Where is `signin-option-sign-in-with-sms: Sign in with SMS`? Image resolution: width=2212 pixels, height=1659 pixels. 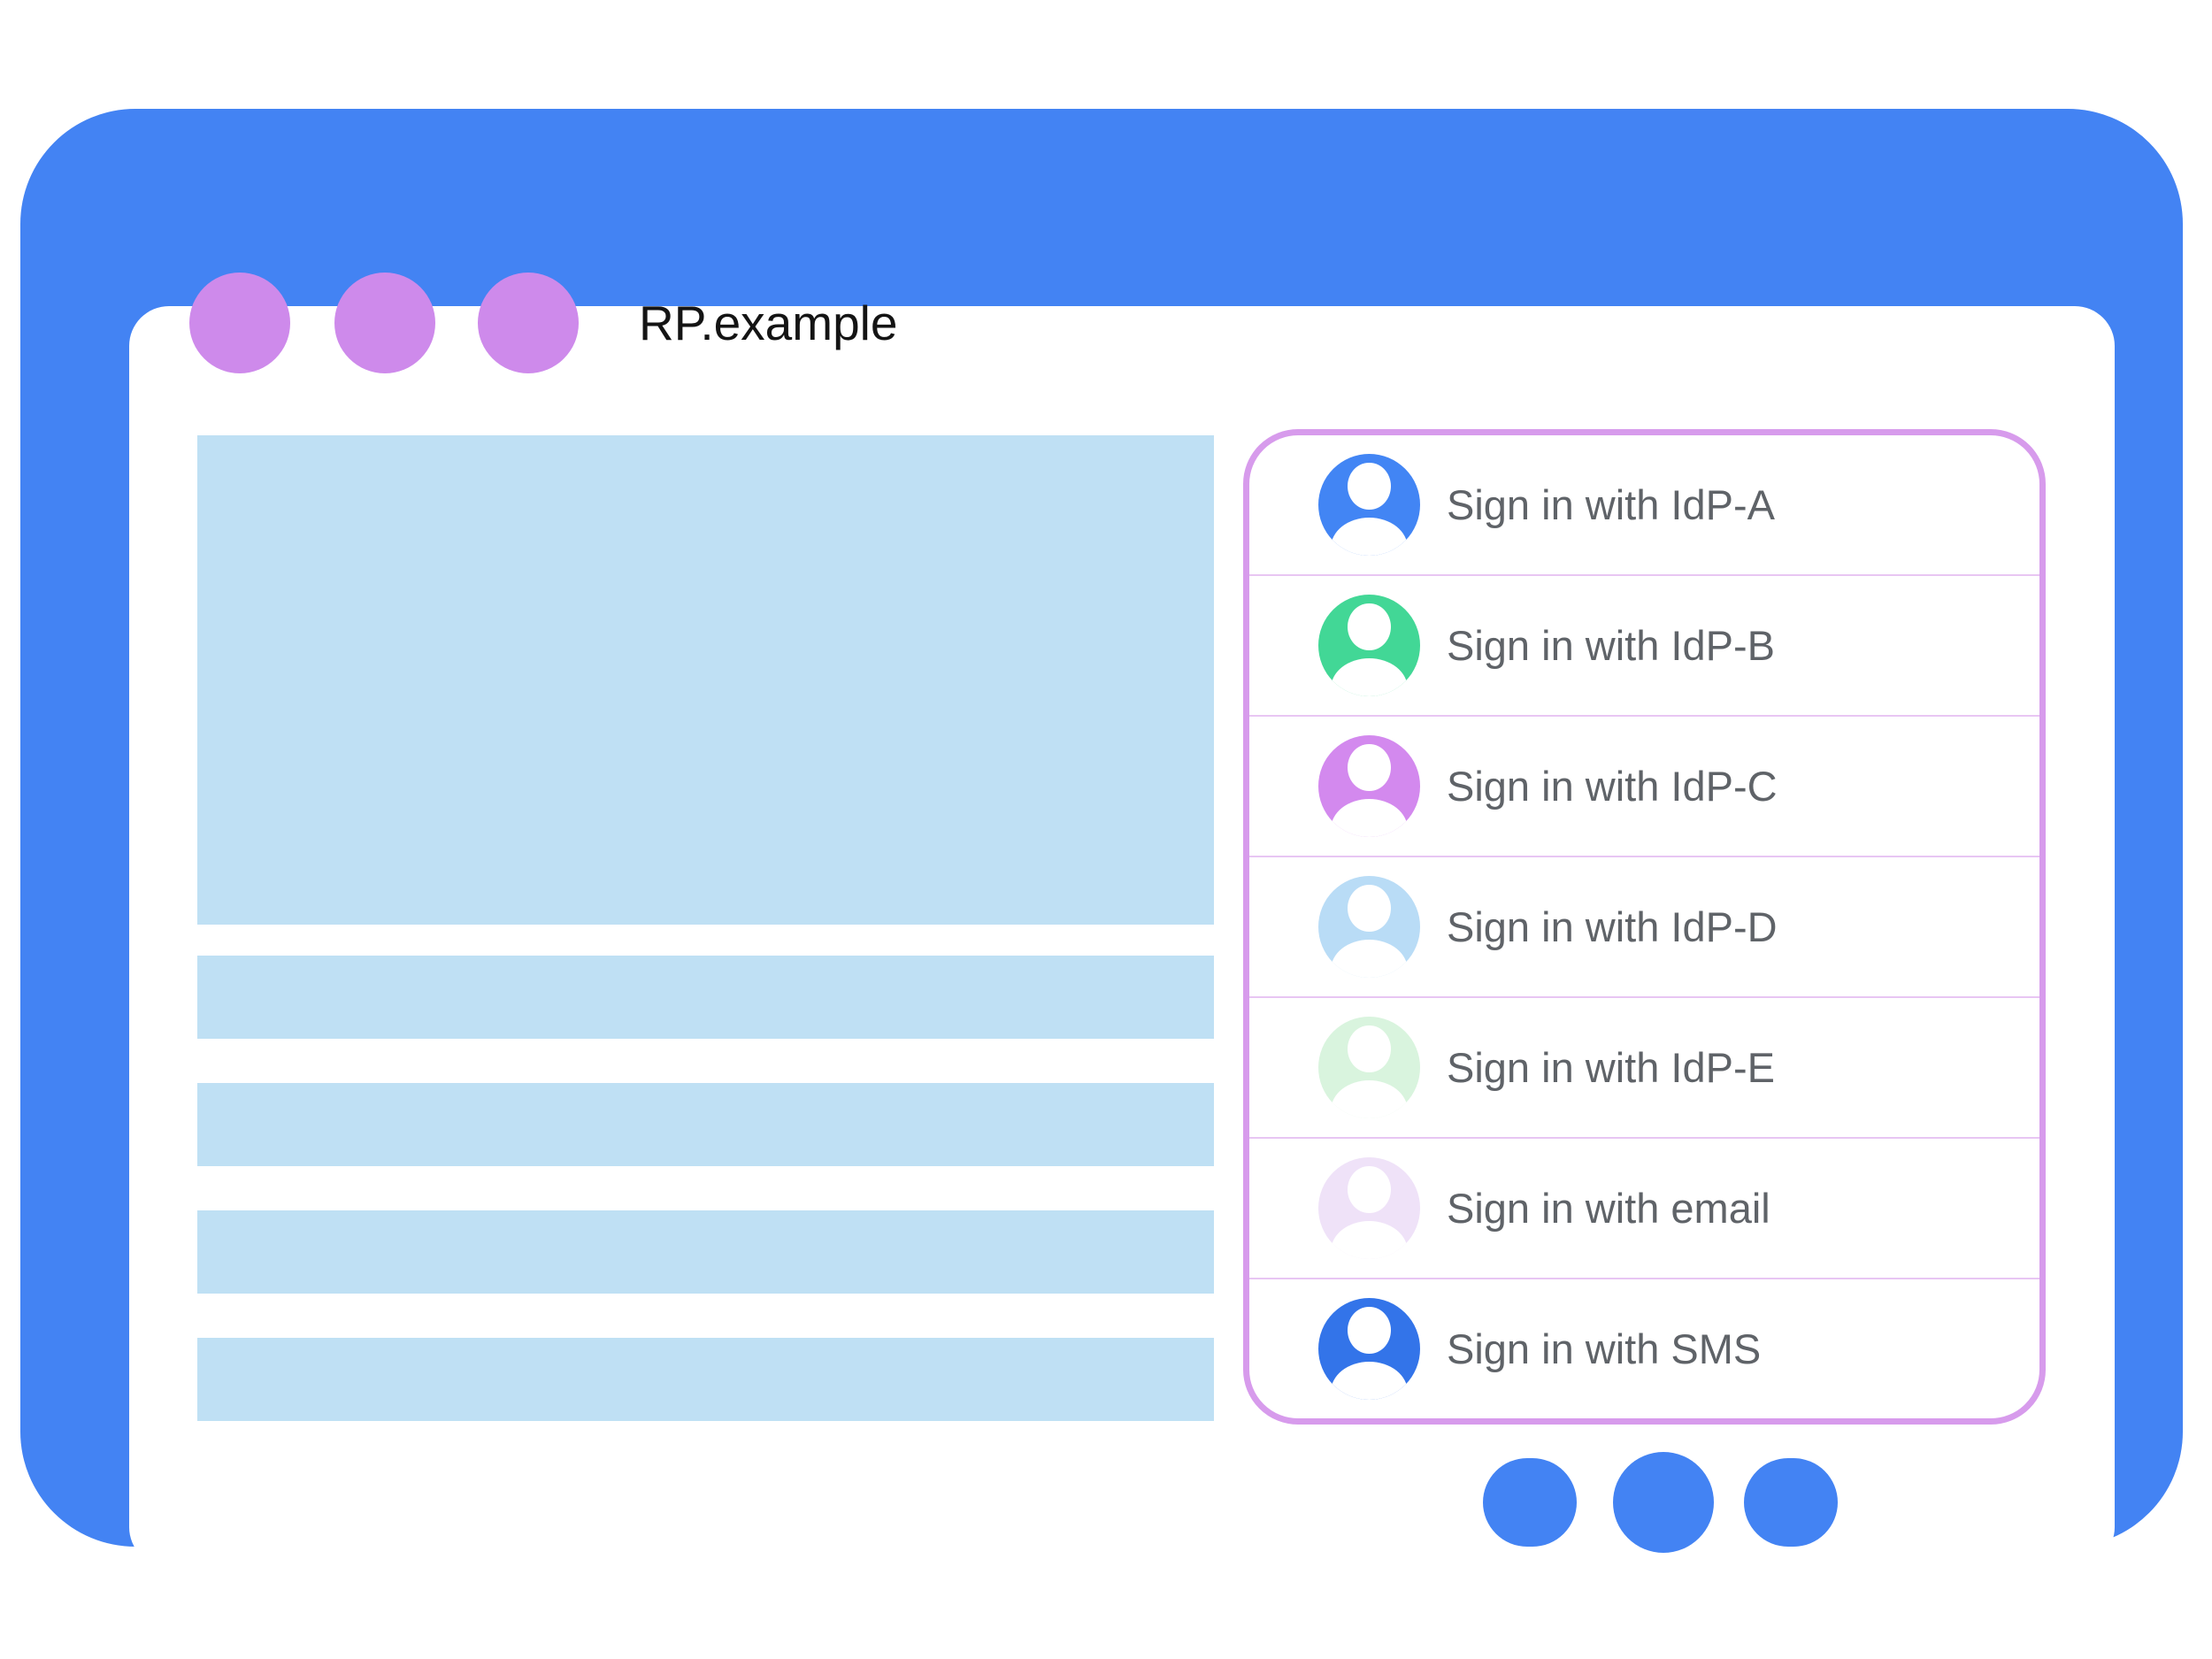
signin-option-sign-in-with-sms: Sign in with SMS is located at coordinates (1644, 1349).